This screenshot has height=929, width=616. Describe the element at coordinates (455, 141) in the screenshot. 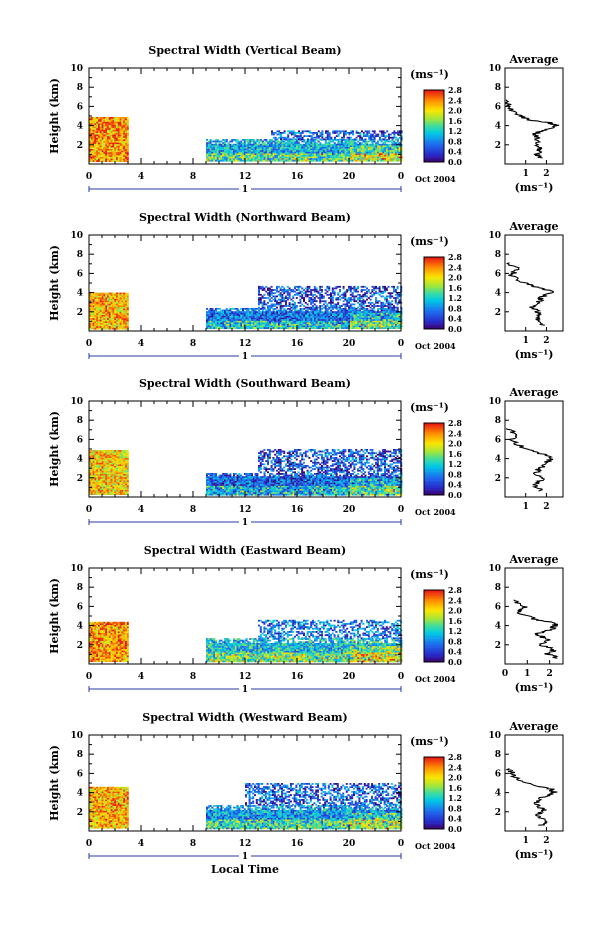

I see `colorbar-tick-label: 0.8` at that location.